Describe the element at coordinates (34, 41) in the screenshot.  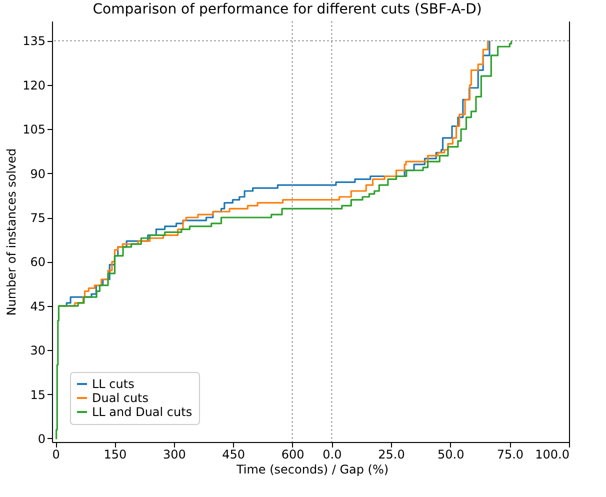
I see `y-tick-label: 135` at that location.